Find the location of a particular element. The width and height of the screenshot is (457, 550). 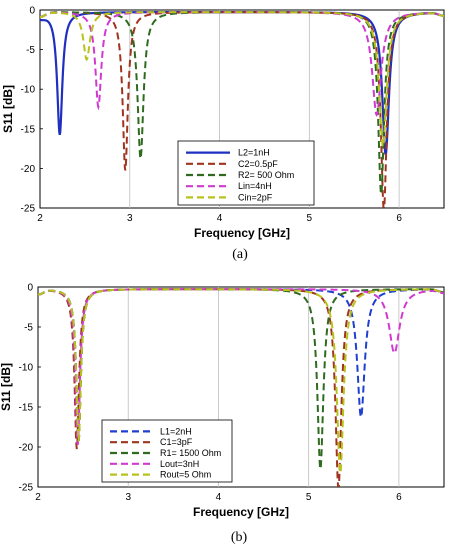

legend-entry: C1=3pF is located at coordinates (176, 442).